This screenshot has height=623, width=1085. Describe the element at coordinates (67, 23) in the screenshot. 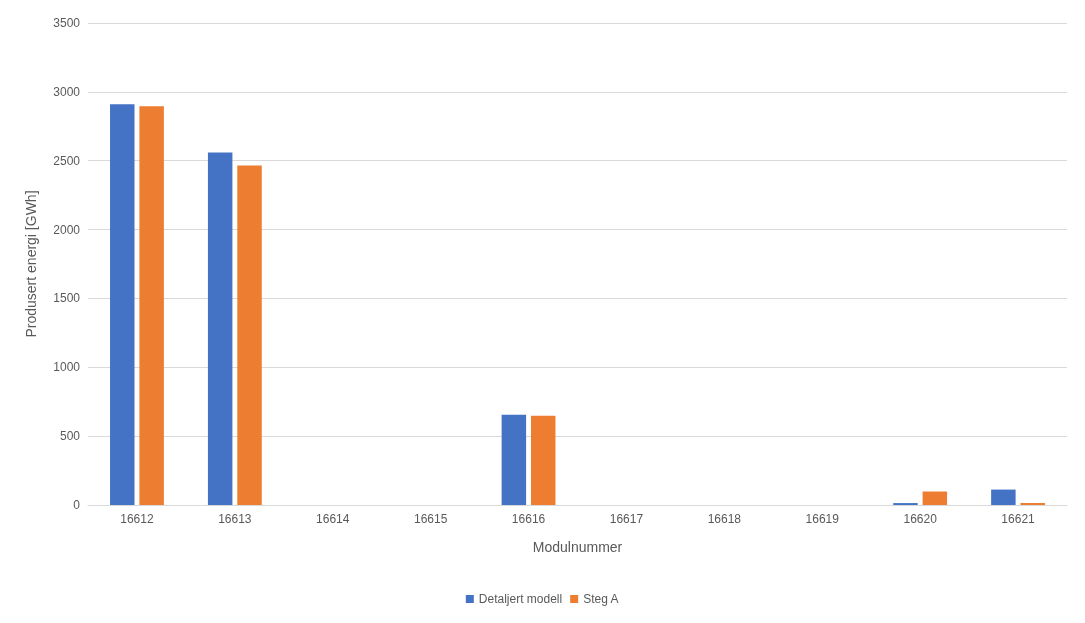

I see `y-tick-label: 3500` at that location.